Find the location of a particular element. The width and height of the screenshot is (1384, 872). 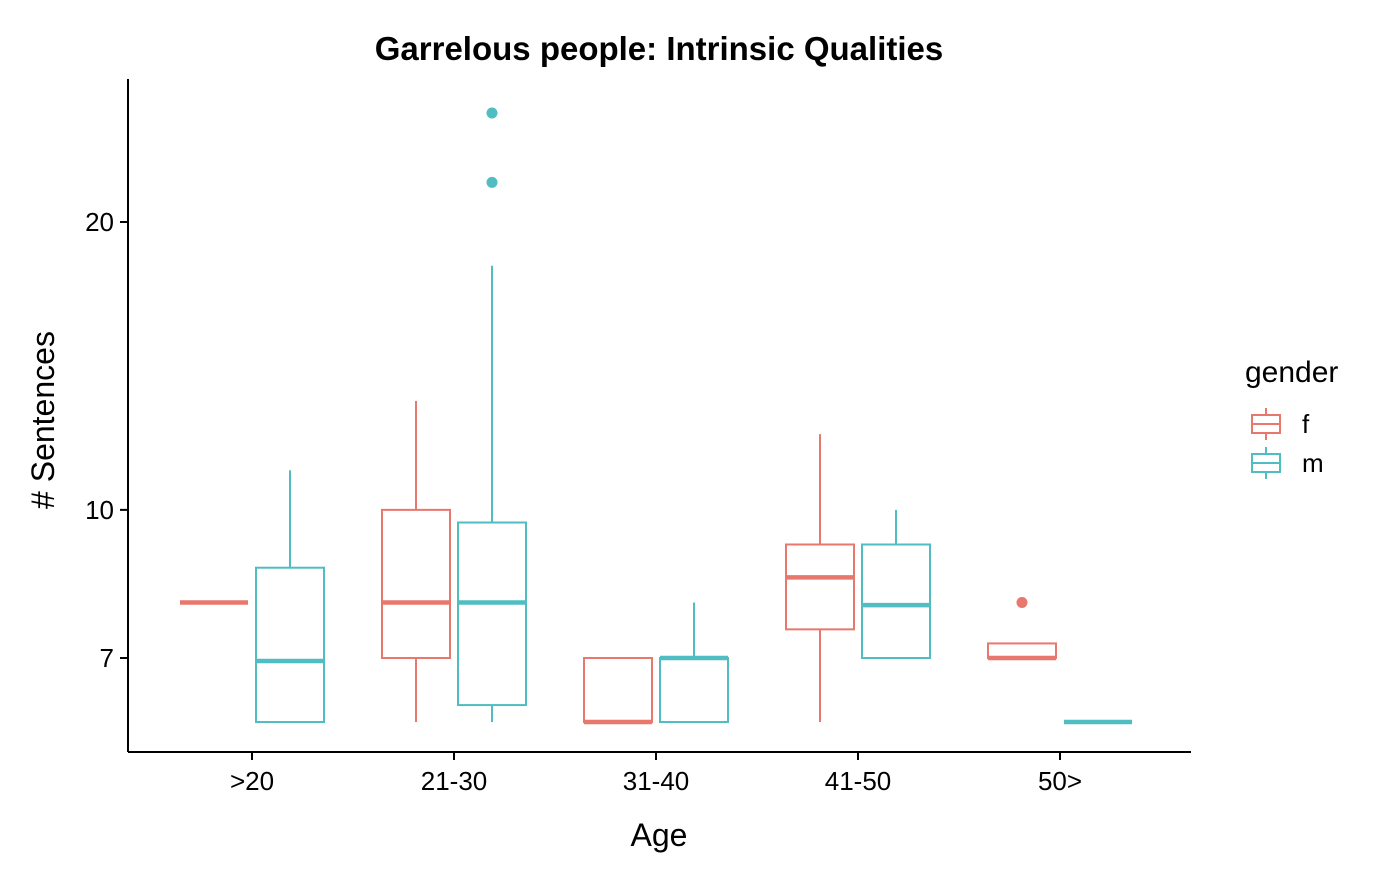

box-f-50> is located at coordinates (1022, 629).